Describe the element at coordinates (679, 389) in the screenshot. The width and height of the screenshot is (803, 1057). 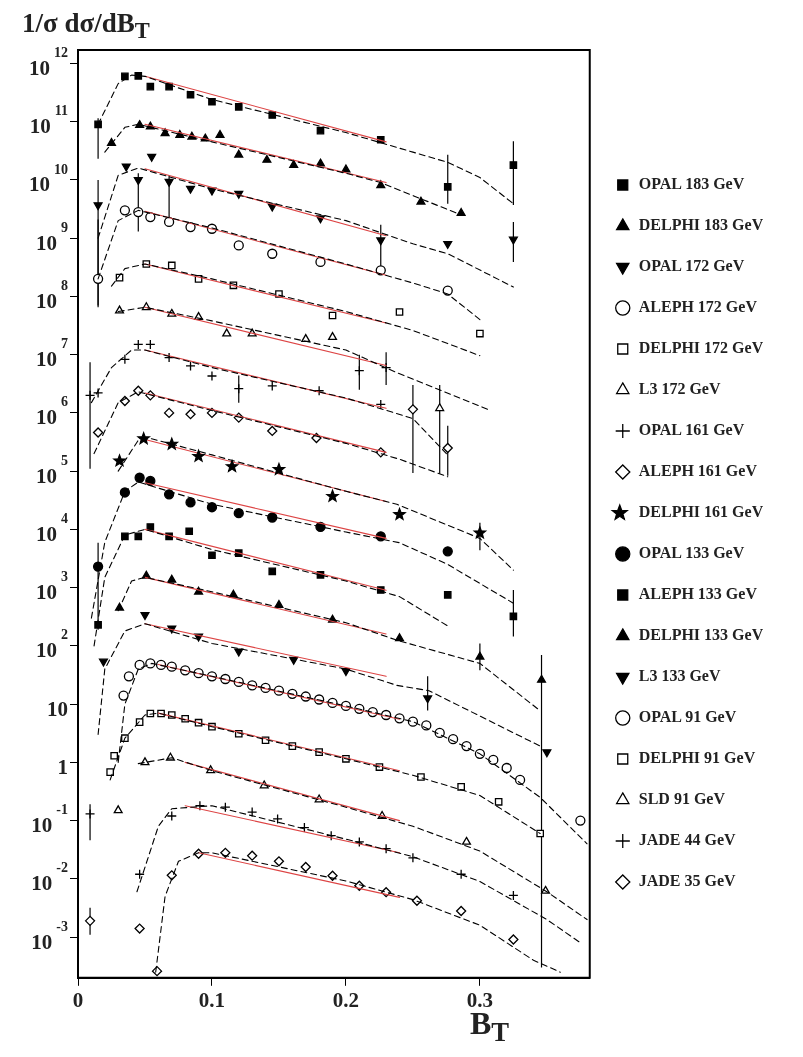
I see `legend-label: L3 172 GeV` at that location.